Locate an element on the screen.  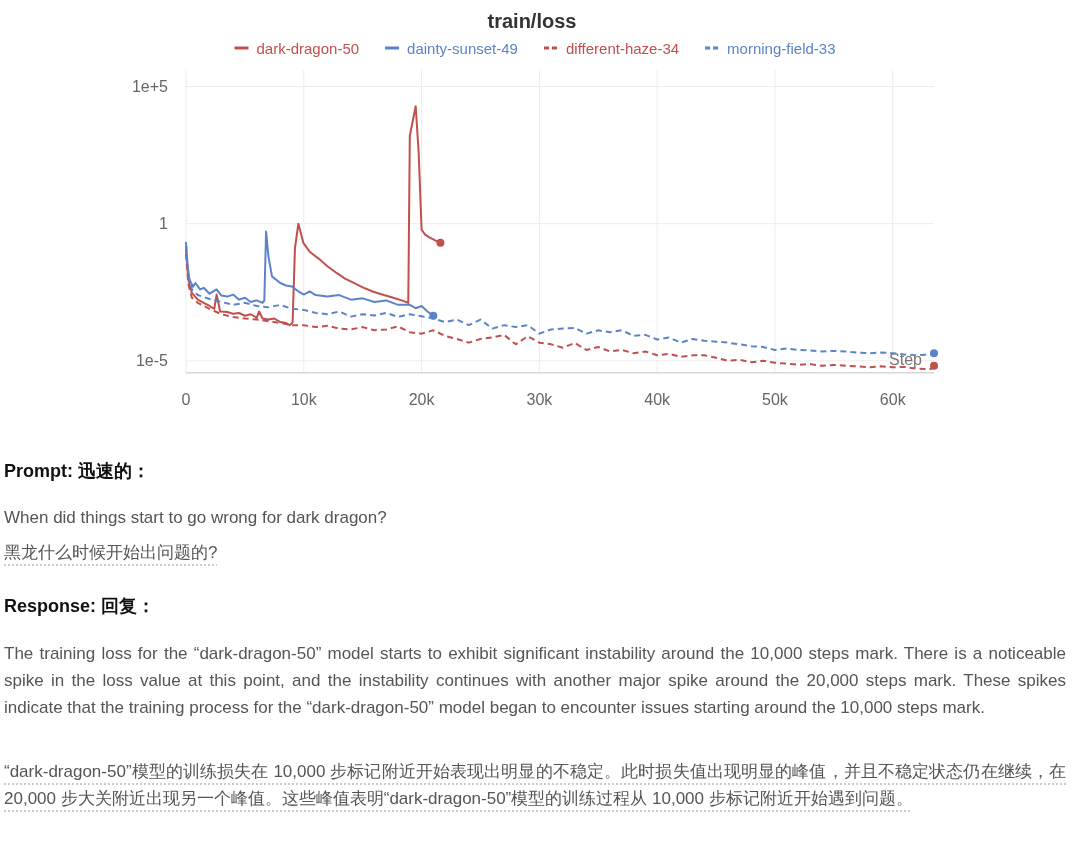
text: 黑龙什么时候开始出问题的? is located at coordinates (111, 553).